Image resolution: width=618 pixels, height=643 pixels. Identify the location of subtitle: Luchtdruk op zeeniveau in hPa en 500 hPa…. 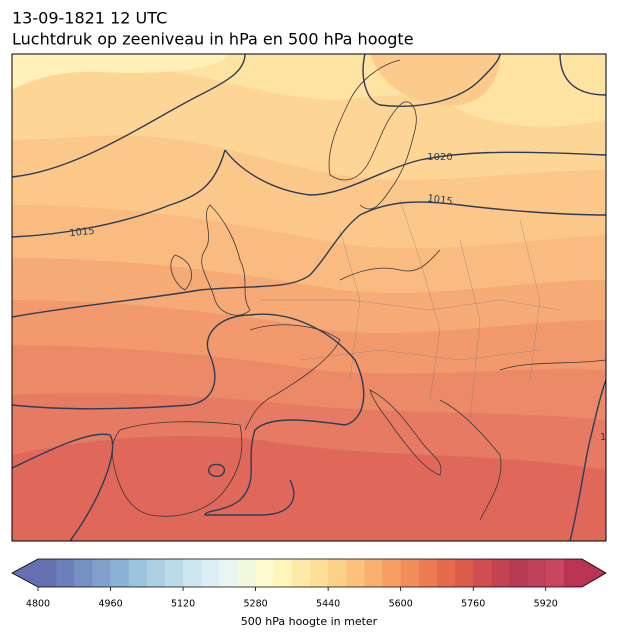
(213, 39).